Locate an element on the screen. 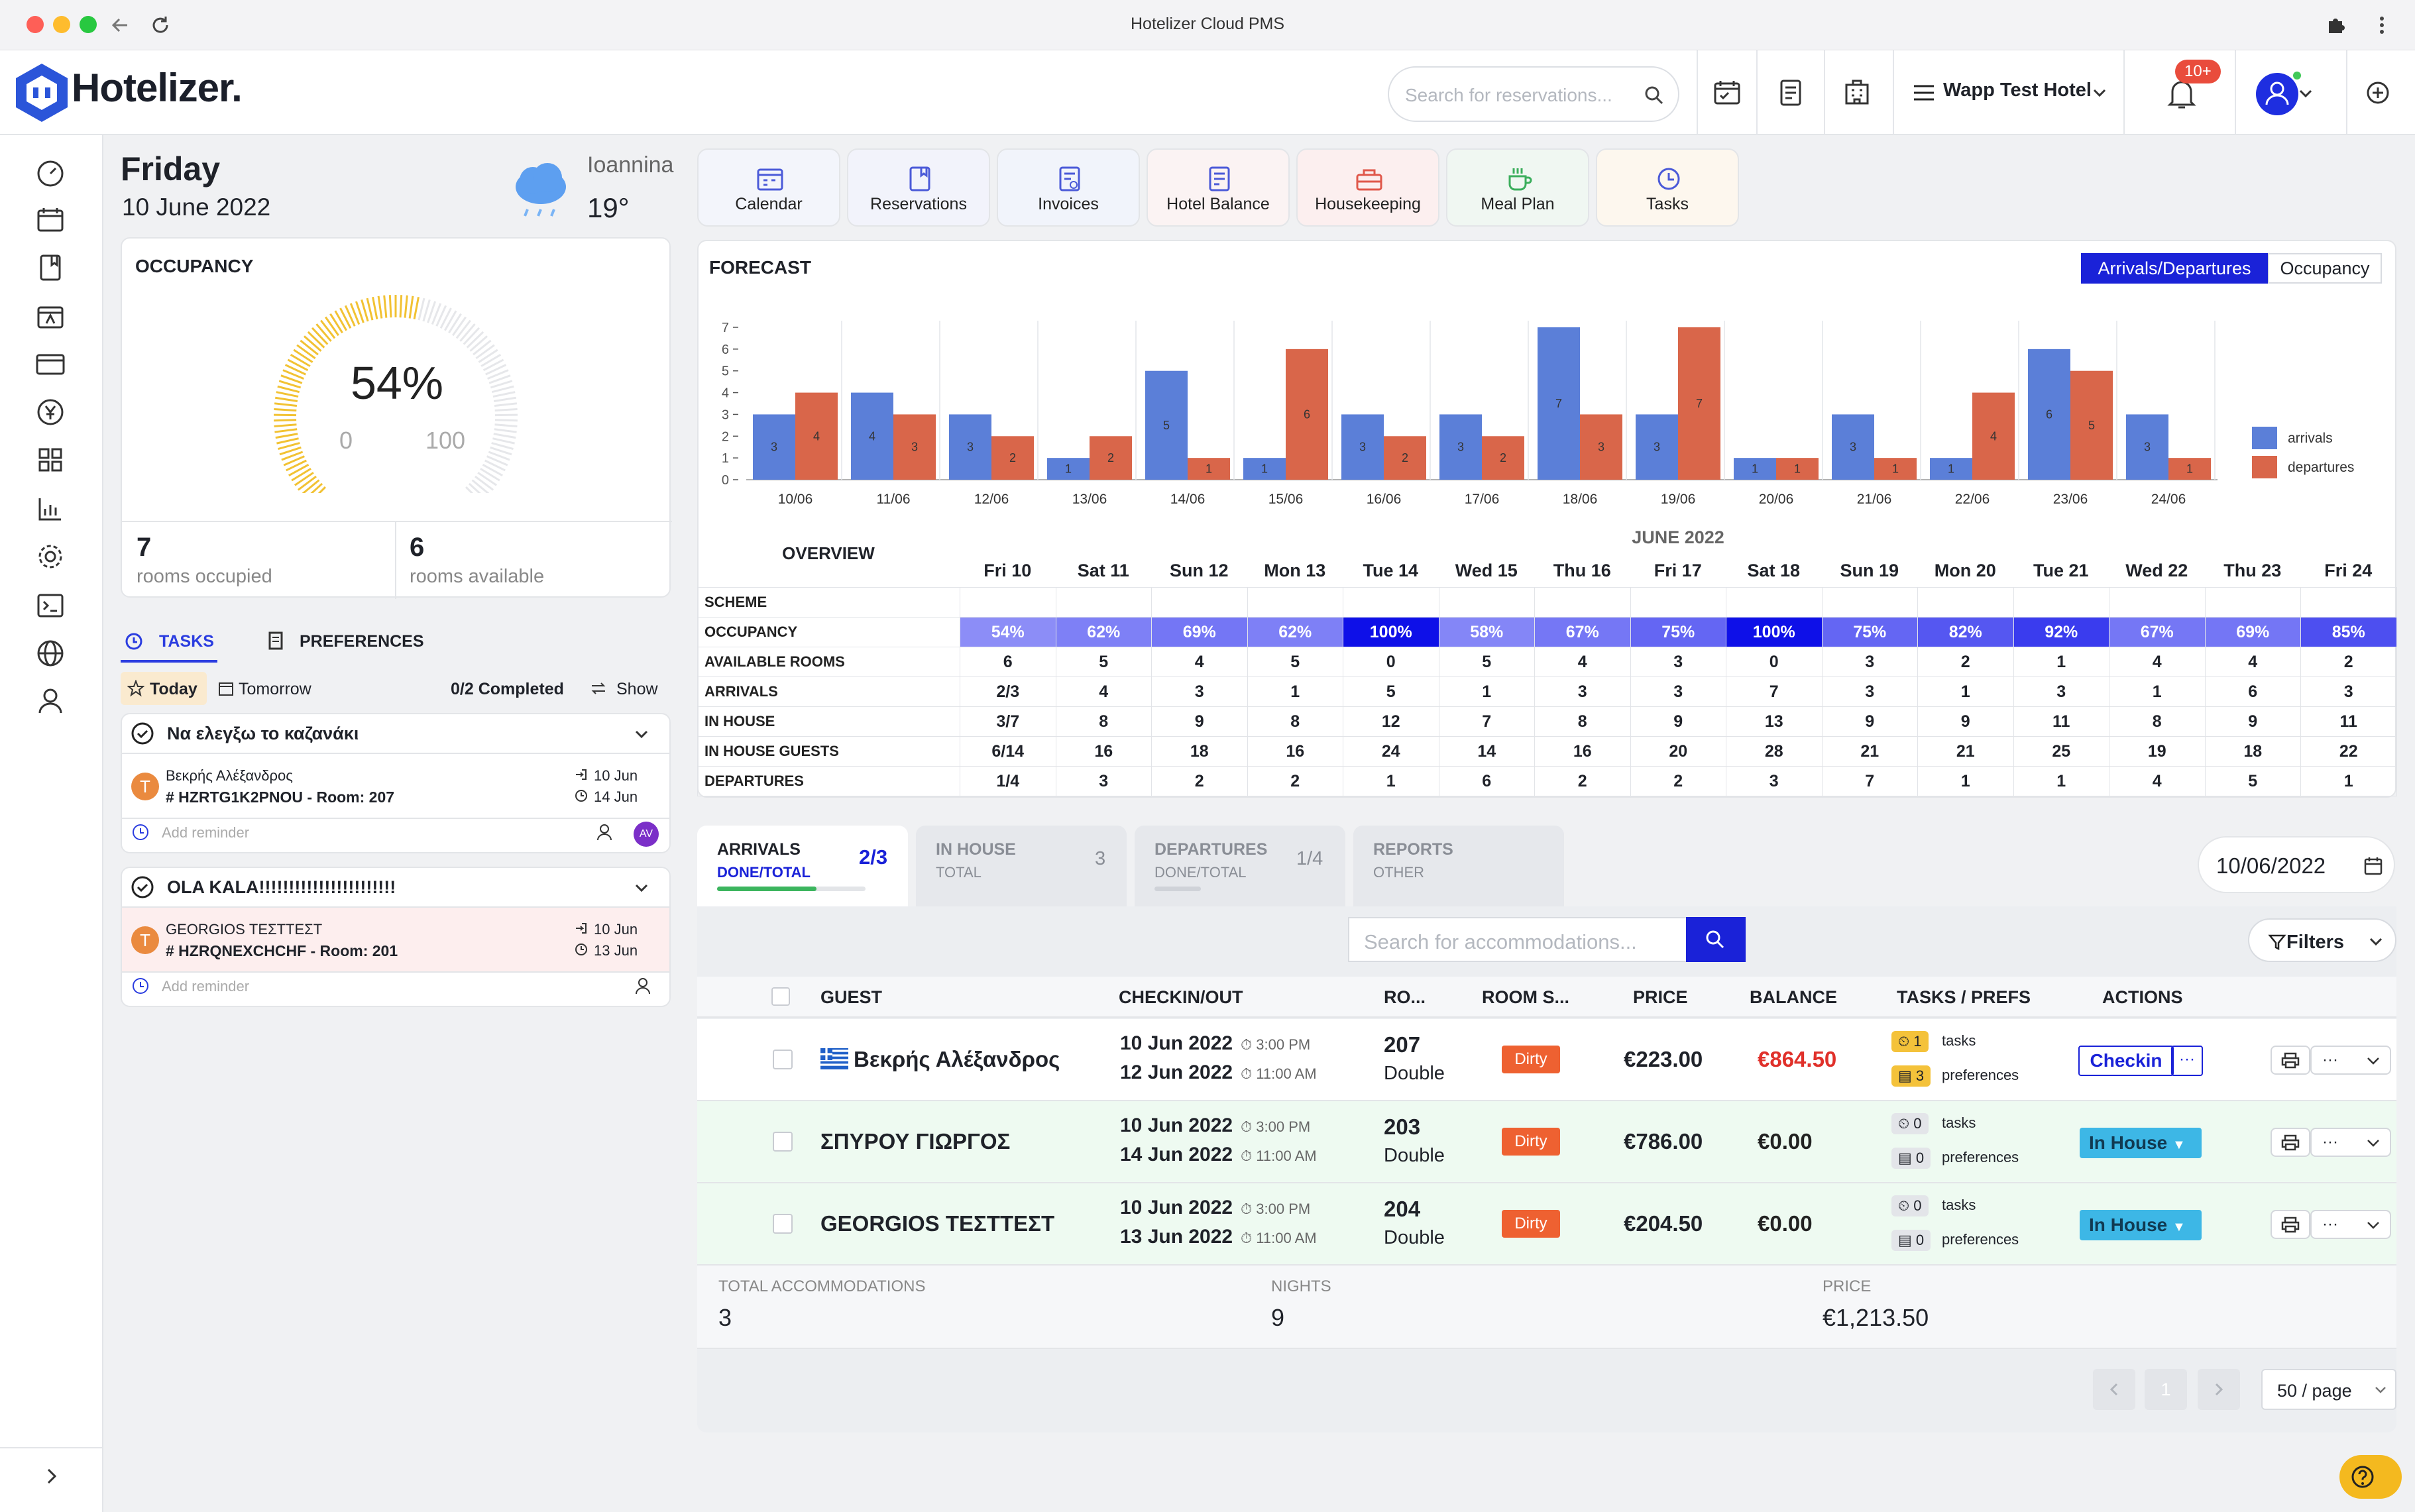 This screenshot has width=2415, height=1512. reload-icon is located at coordinates (160, 25).